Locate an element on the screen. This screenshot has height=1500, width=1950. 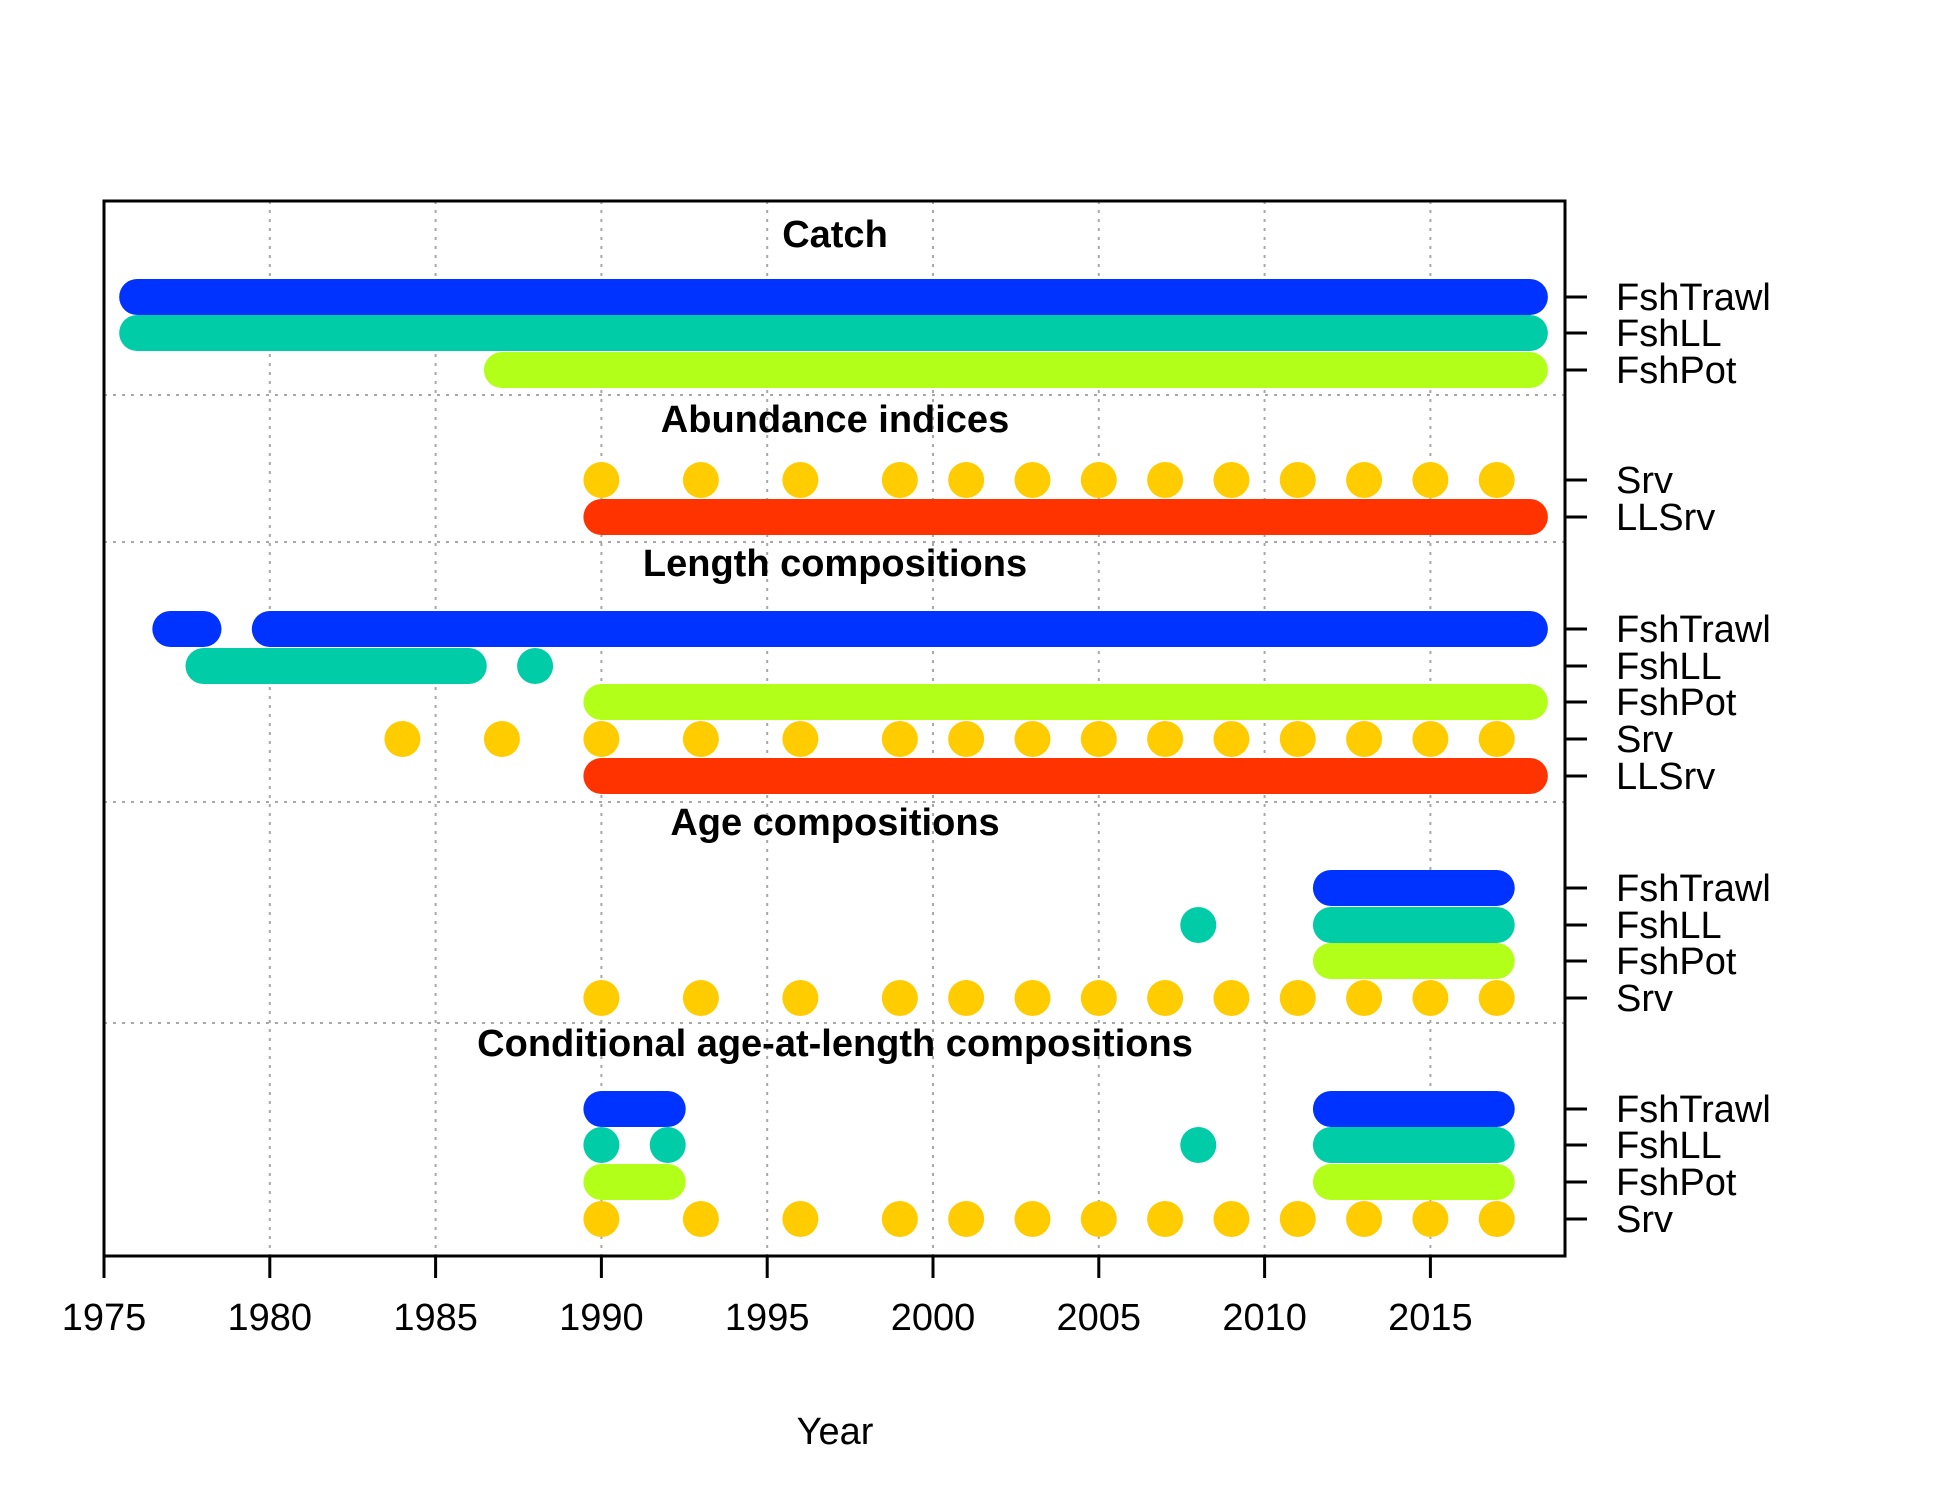
x-tick-label: 1975 is located at coordinates (104, 1318).